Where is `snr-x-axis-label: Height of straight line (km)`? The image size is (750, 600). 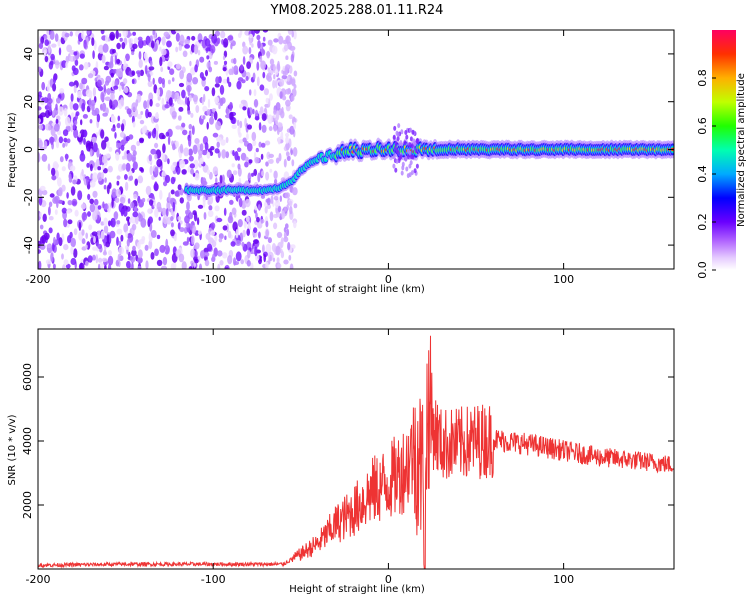 snr-x-axis-label: Height of straight line (km) is located at coordinates (357, 589).